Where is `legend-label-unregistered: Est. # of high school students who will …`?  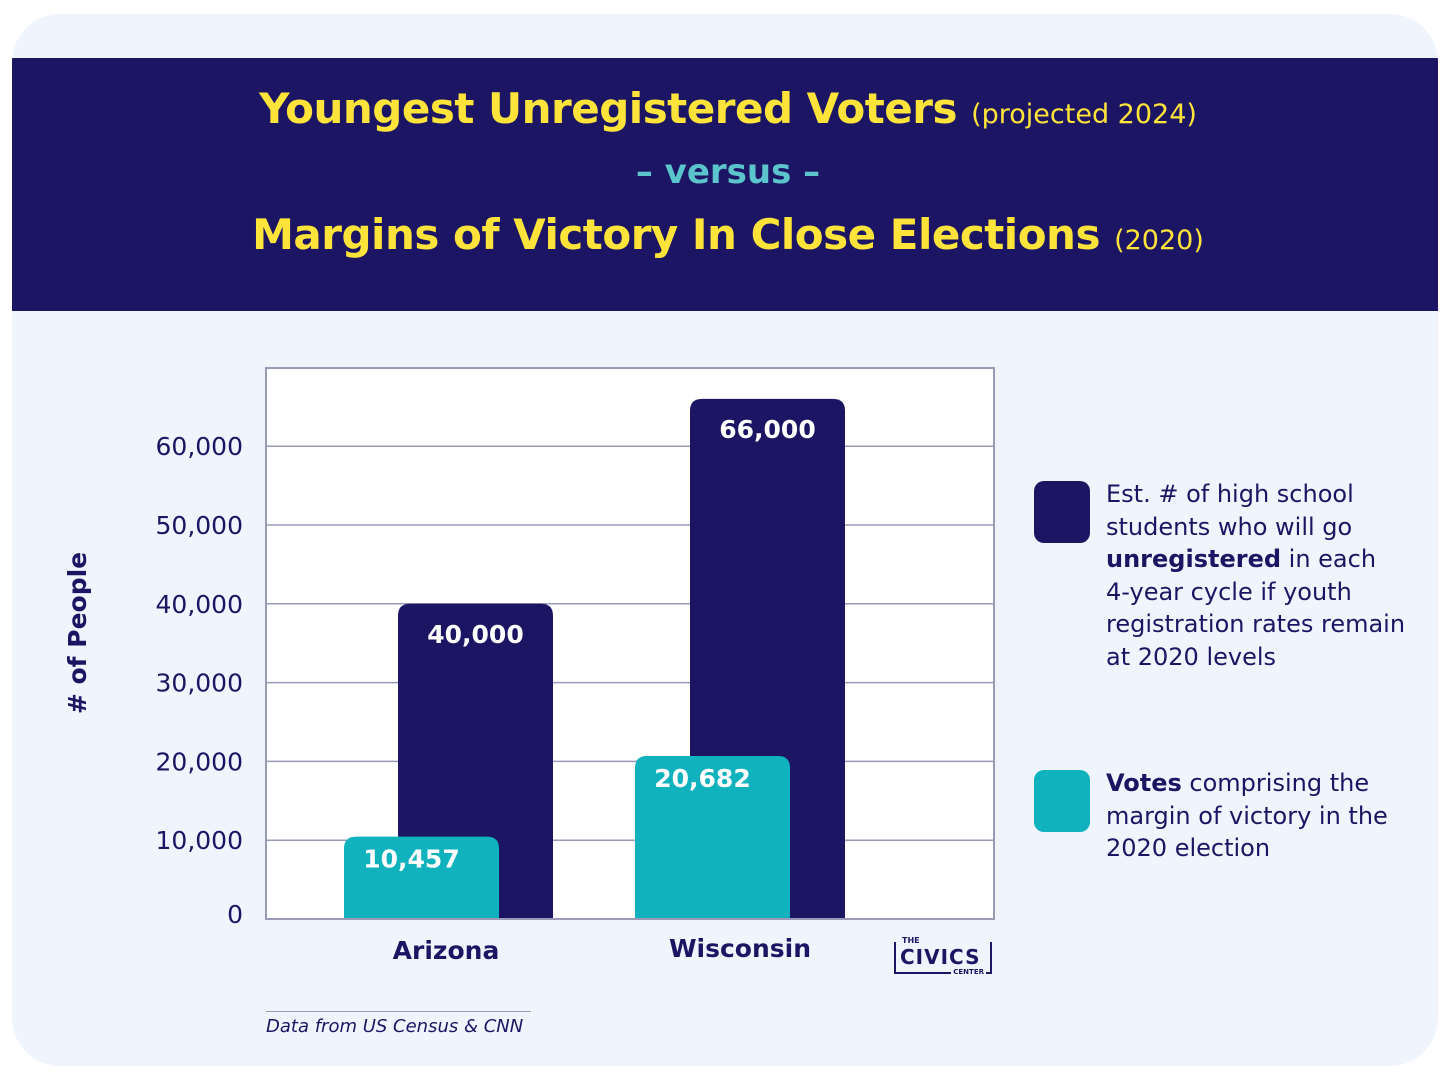 legend-label-unregistered: Est. # of high school students who will … is located at coordinates (1256, 575).